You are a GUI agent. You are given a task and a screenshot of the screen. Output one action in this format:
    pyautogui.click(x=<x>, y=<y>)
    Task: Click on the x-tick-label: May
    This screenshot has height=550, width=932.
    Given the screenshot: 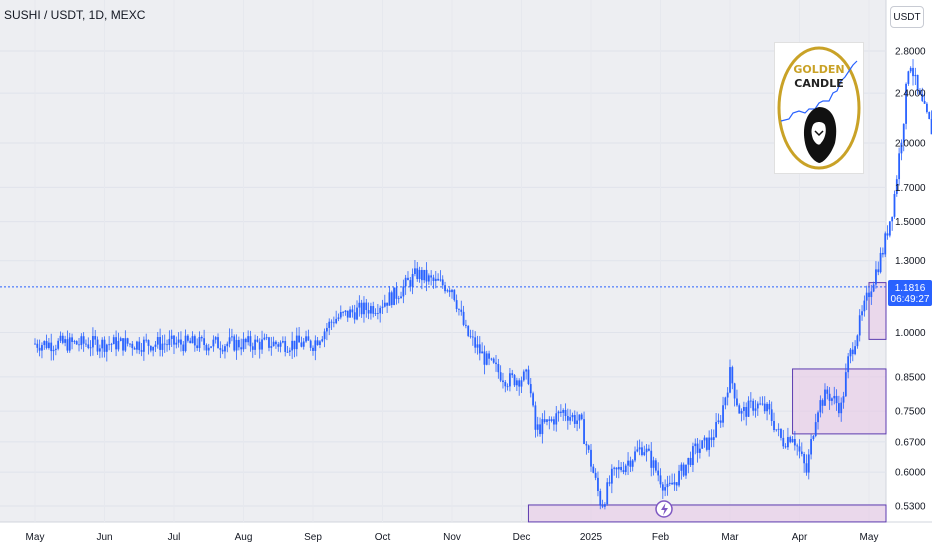 What is the action you would take?
    pyautogui.click(x=869, y=537)
    